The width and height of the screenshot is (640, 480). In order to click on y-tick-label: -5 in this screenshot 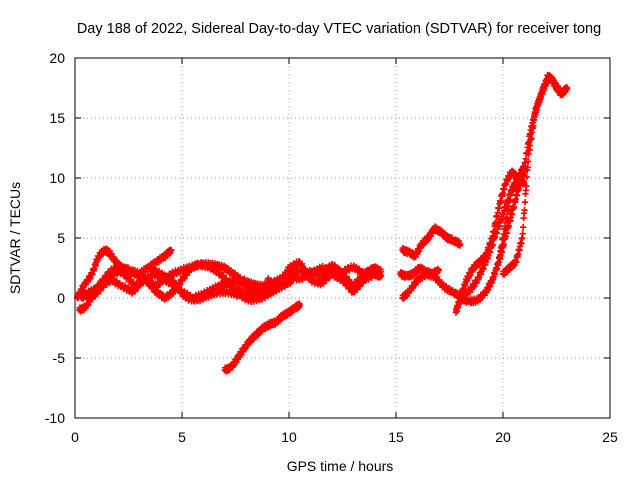, I will do `click(59, 358)`.